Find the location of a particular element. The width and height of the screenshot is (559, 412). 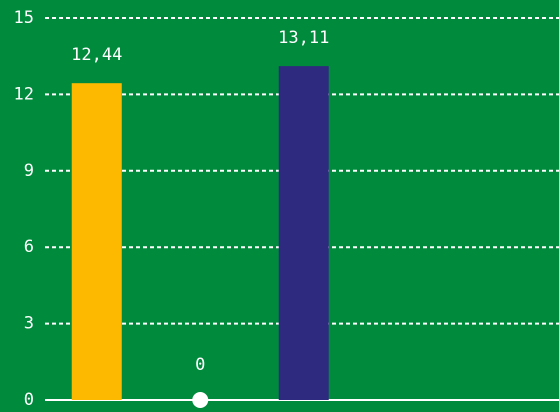

y-tick-label: 0 is located at coordinates (29, 400).